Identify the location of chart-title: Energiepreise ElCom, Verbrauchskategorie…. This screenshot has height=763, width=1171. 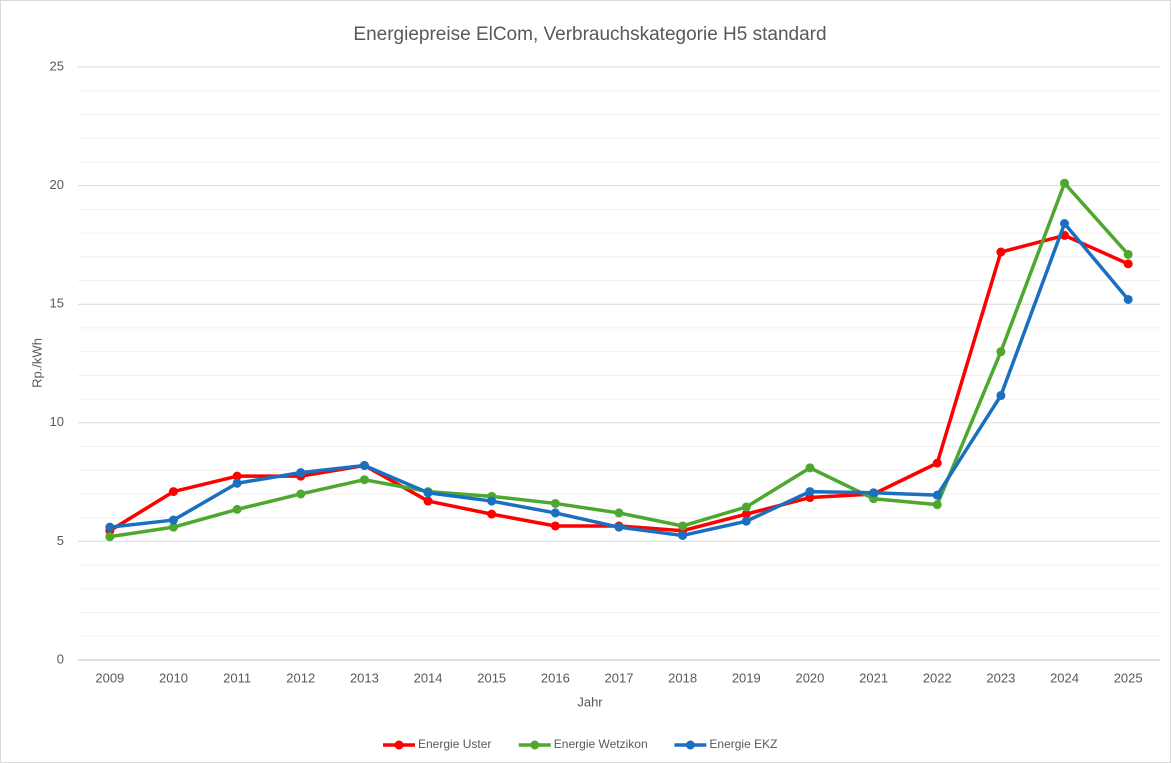
(589, 34).